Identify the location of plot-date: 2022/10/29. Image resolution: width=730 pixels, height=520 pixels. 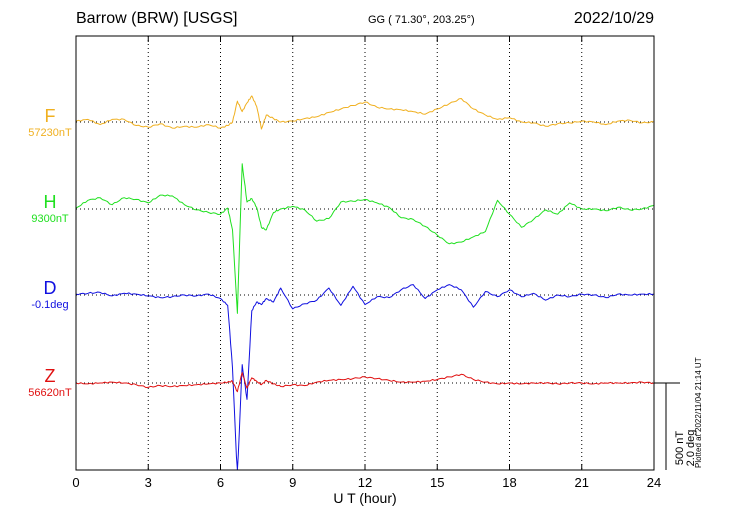
(613, 18).